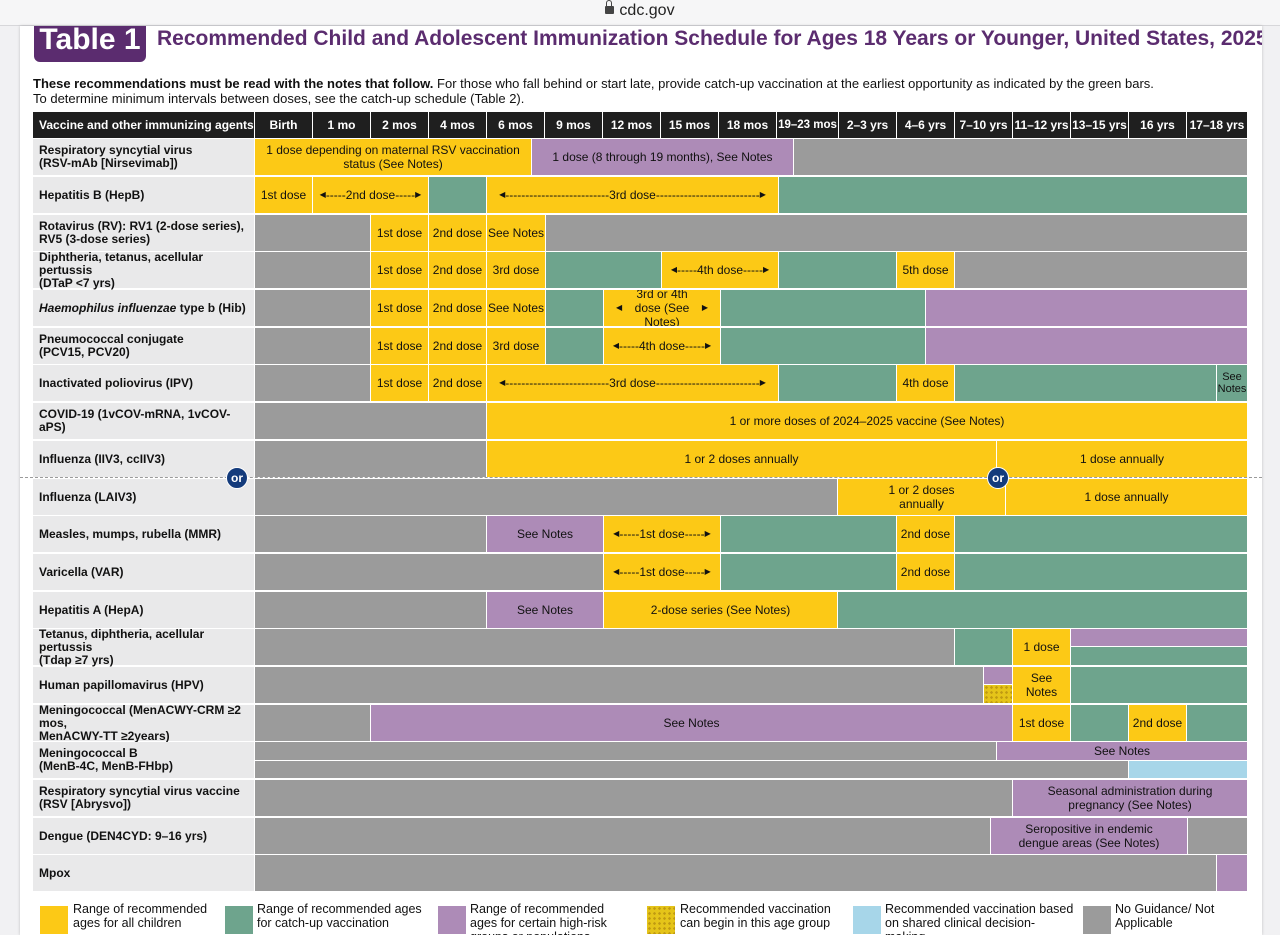 The image size is (1280, 935). I want to click on header-age: 17–18 yrs, so click(1217, 125).